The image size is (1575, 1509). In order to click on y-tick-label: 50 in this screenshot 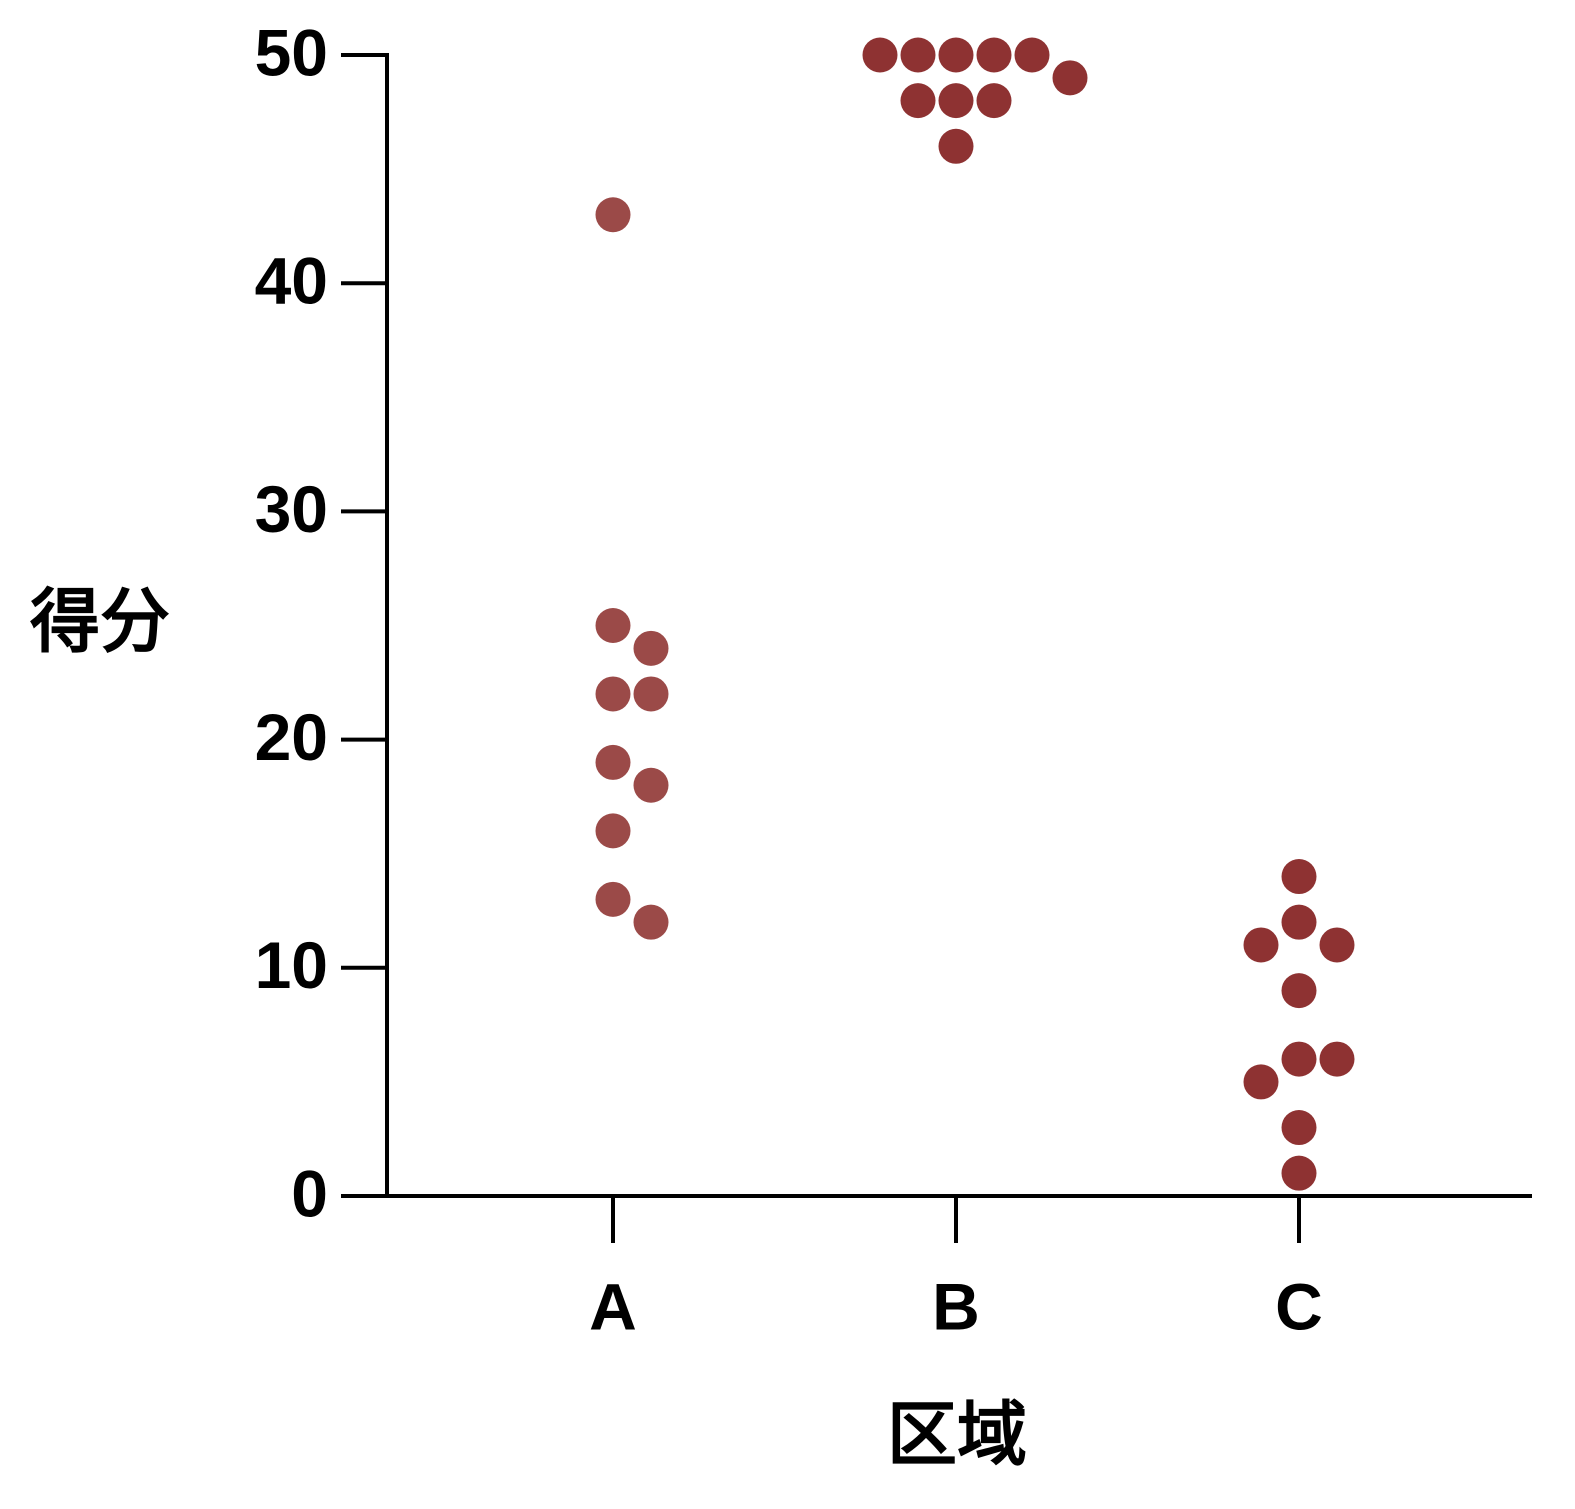, I will do `click(291, 52)`.